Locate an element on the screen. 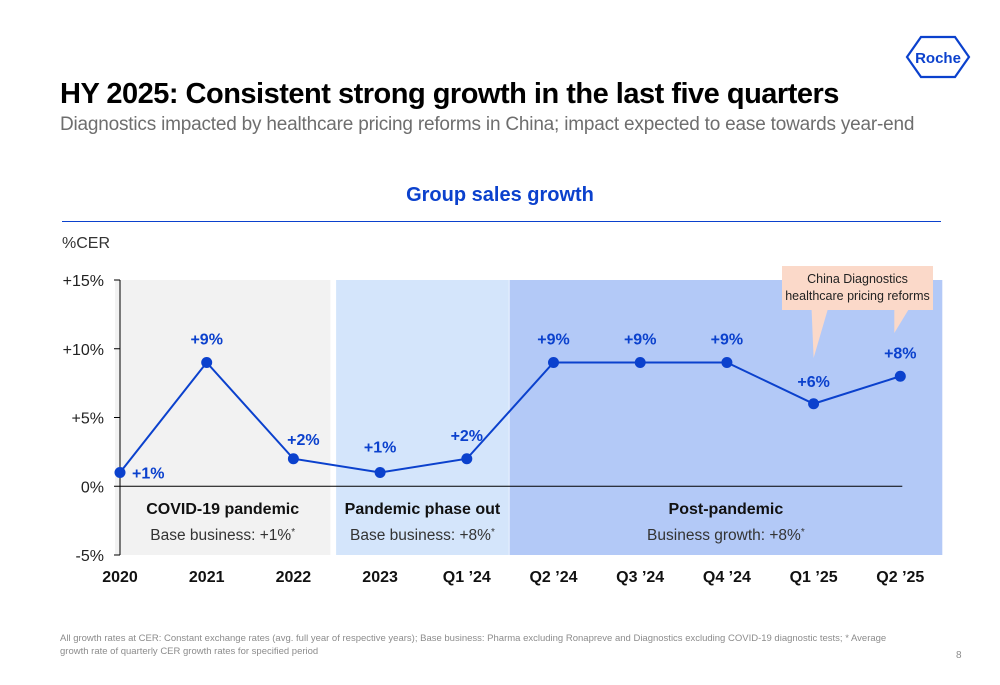 This screenshot has width=1000, height=685. roche-logo: Roche is located at coordinates (938, 57).